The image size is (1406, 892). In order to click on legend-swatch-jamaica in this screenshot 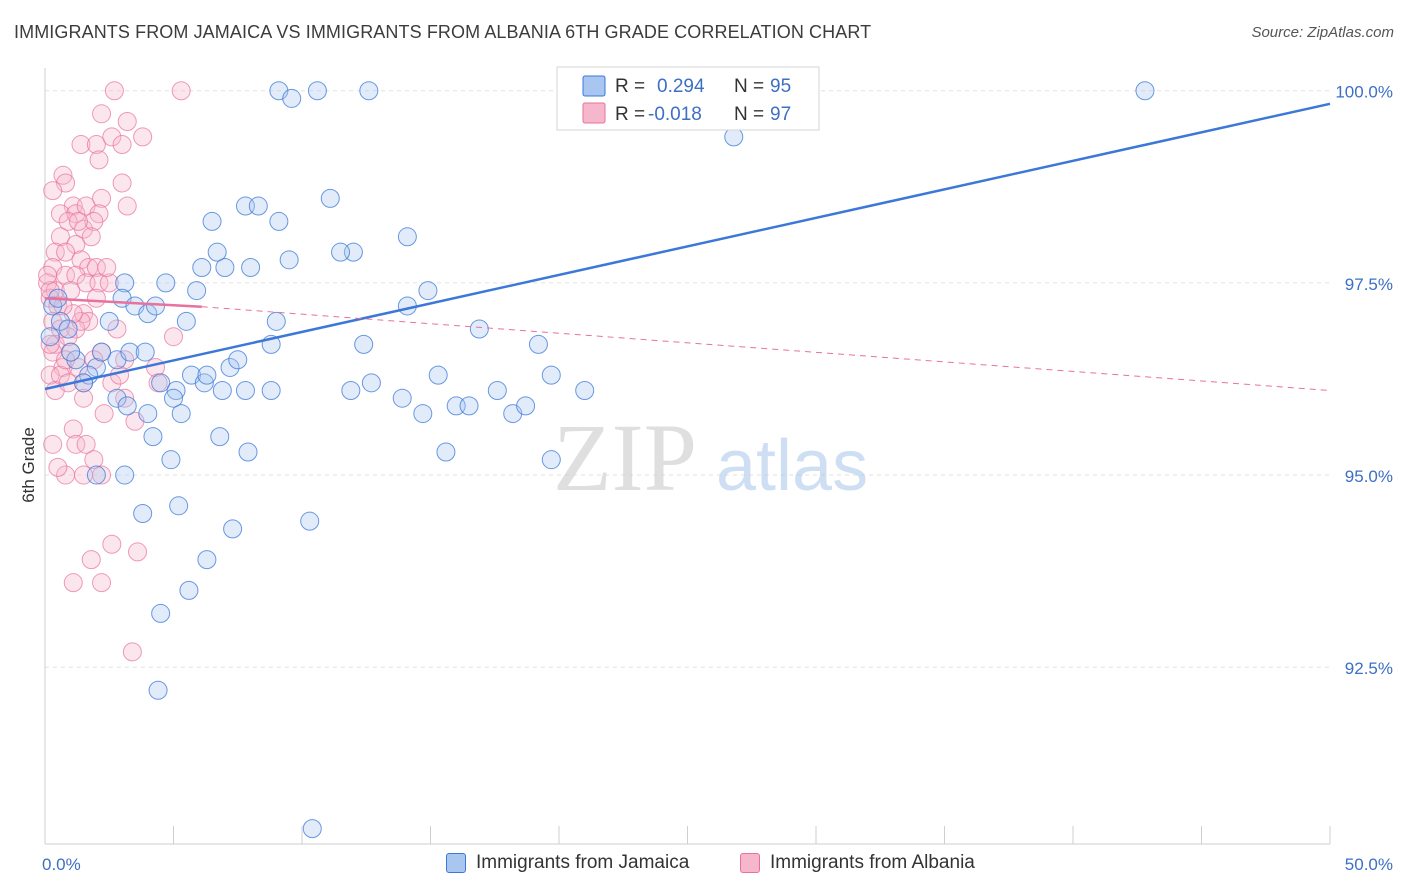, I will do `click(594, 86)`.